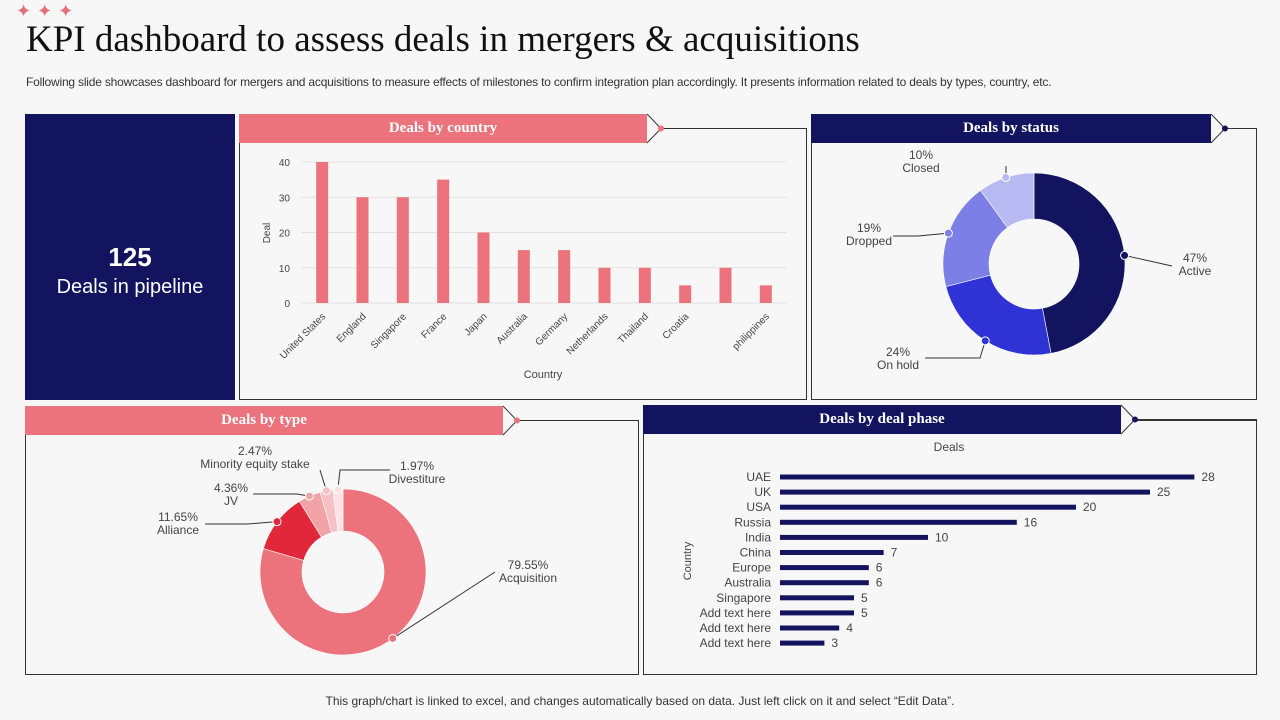 This screenshot has height=720, width=1280. Describe the element at coordinates (528, 578) in the screenshot. I see `type-category-label: Acquisition` at that location.